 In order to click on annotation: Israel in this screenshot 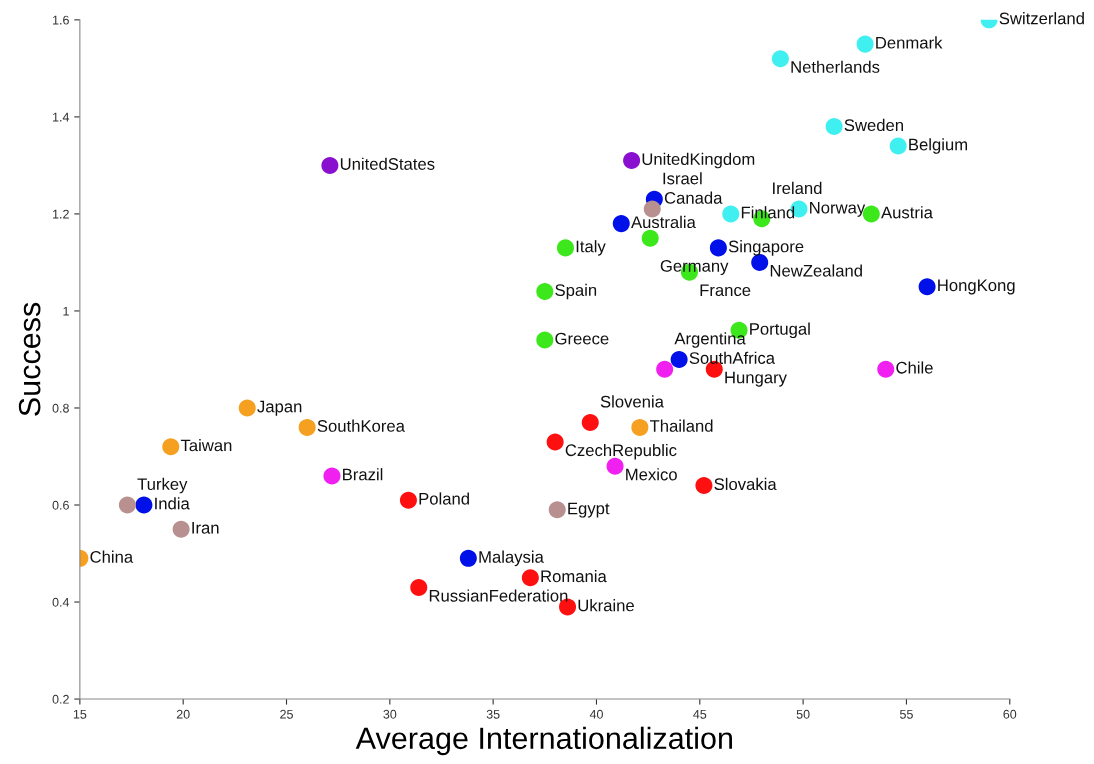, I will do `click(682, 178)`.